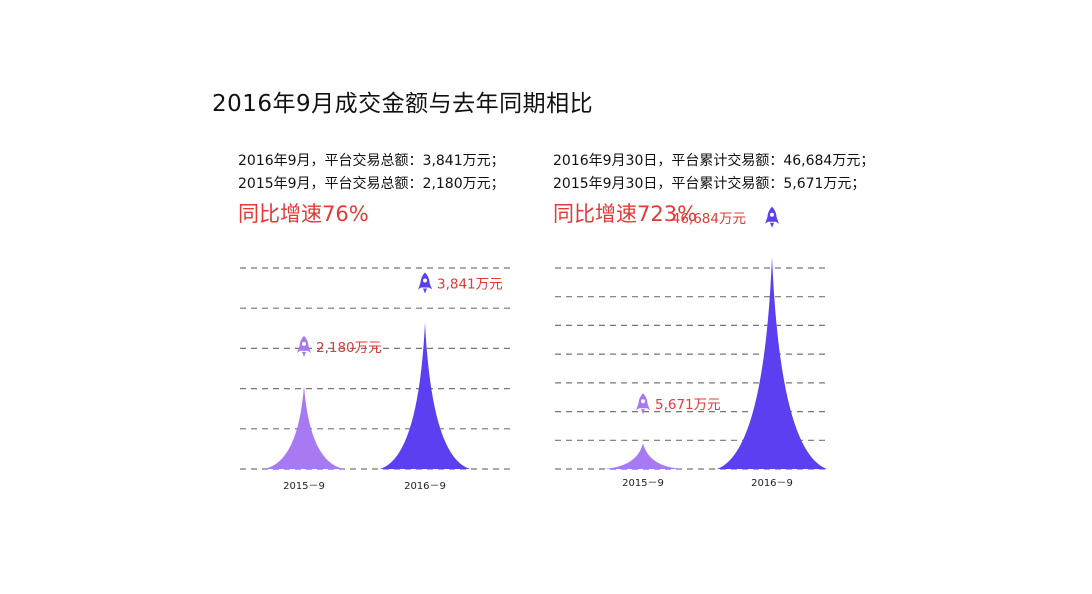  What do you see at coordinates (371, 161) in the screenshot?
I see `left-summary-line-1: 2016年9月，平台交易总额：3,841万元；` at bounding box center [371, 161].